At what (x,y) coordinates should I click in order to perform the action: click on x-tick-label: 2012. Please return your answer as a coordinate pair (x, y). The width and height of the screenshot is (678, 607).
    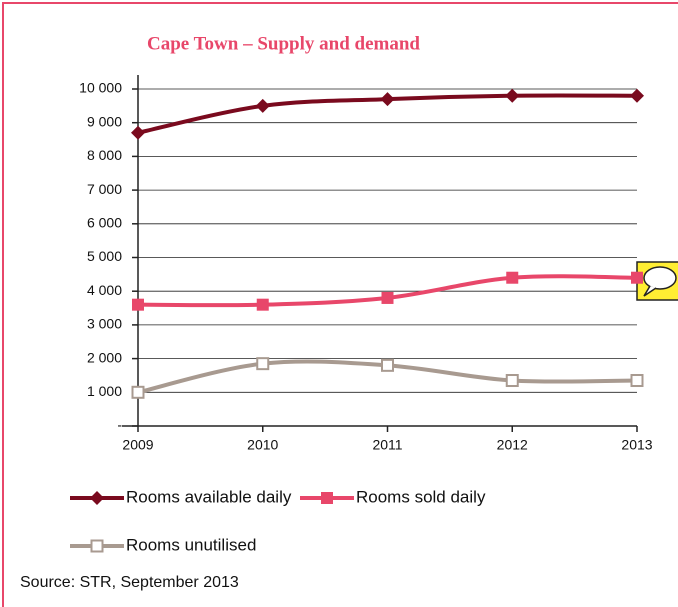
    Looking at the image, I should click on (512, 445).